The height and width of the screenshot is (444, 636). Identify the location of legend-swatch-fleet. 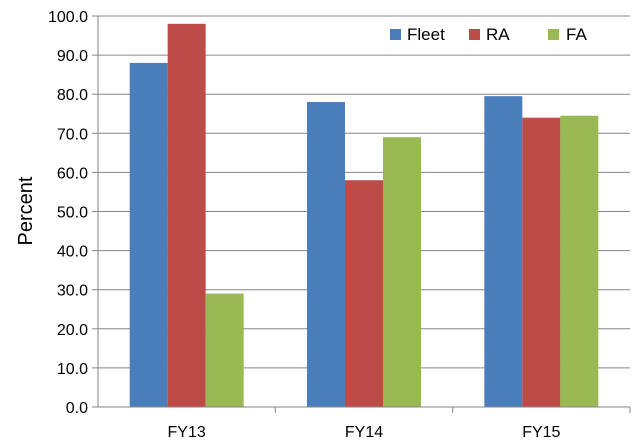
(395, 34).